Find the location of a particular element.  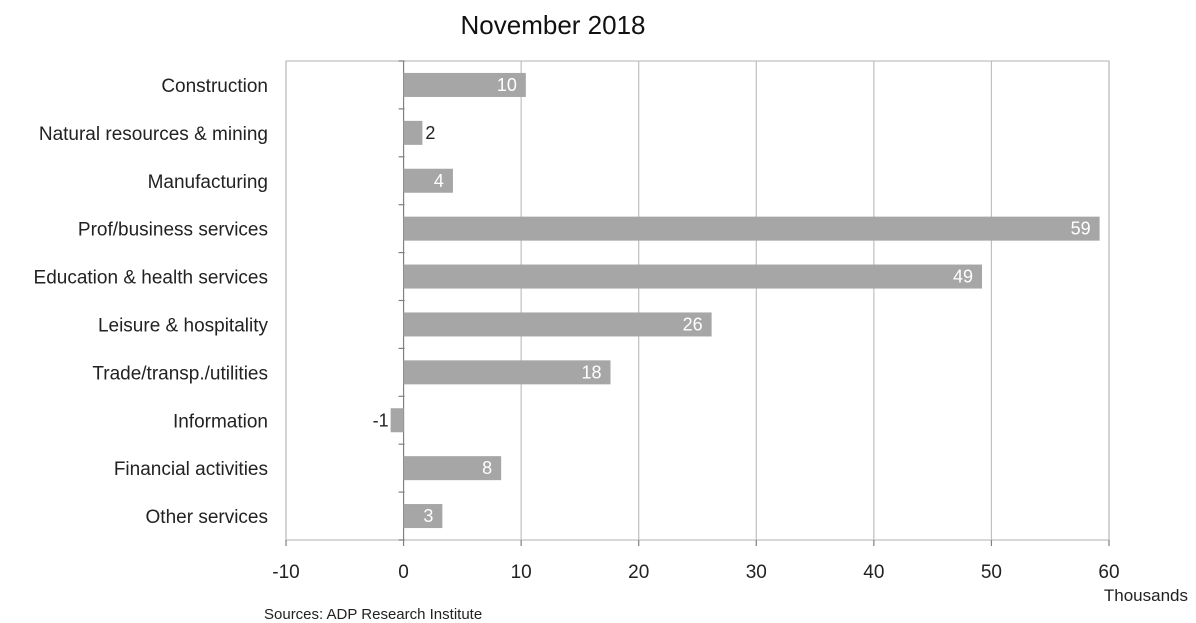

category-label: Manufacturing is located at coordinates (208, 182).